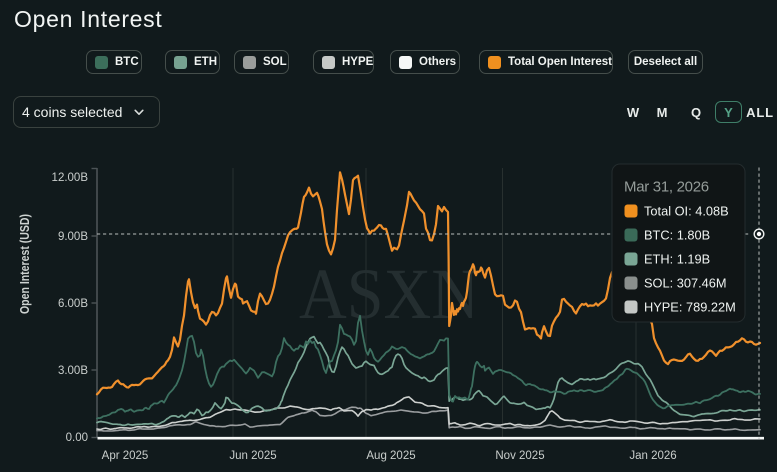 This screenshot has width=777, height=472. I want to click on svg-text: Aug 2025, so click(390, 456).